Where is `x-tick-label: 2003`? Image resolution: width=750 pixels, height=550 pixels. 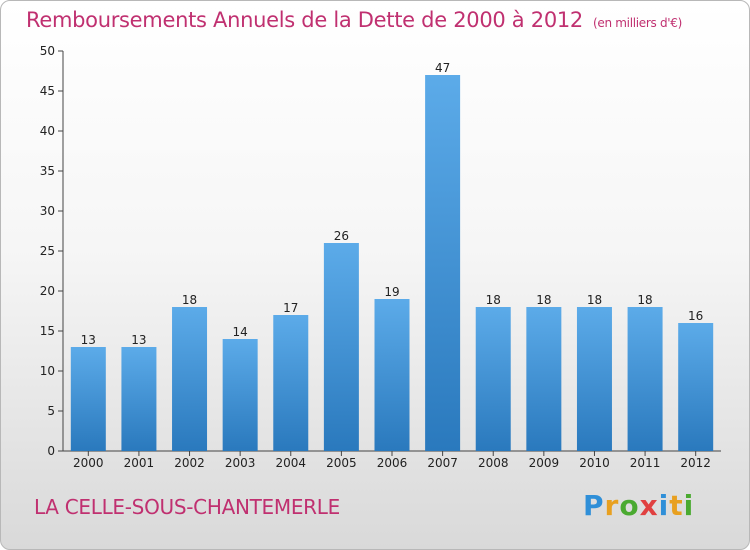
x-tick-label: 2003 is located at coordinates (240, 463).